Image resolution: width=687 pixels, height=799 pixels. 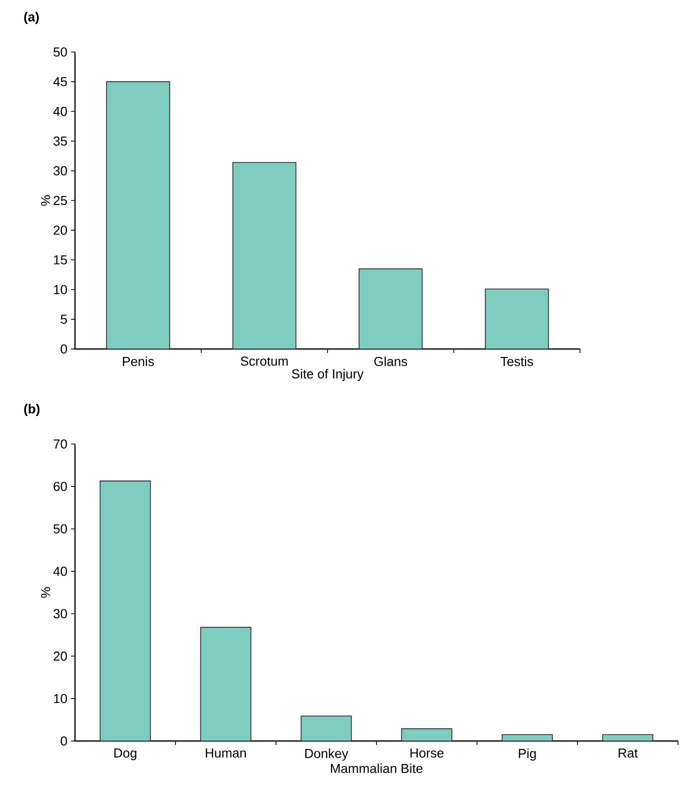 I want to click on x-tick-label: Rat, so click(x=628, y=753).